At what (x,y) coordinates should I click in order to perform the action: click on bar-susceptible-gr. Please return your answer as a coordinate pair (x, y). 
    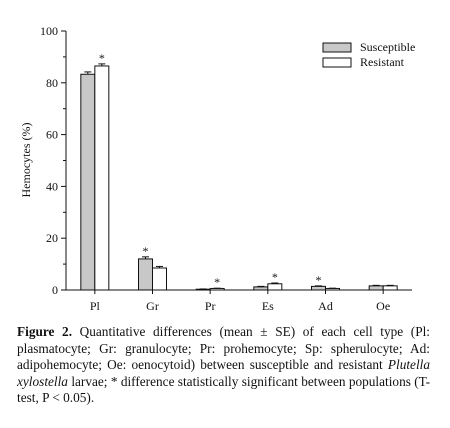
    Looking at the image, I should click on (145, 274).